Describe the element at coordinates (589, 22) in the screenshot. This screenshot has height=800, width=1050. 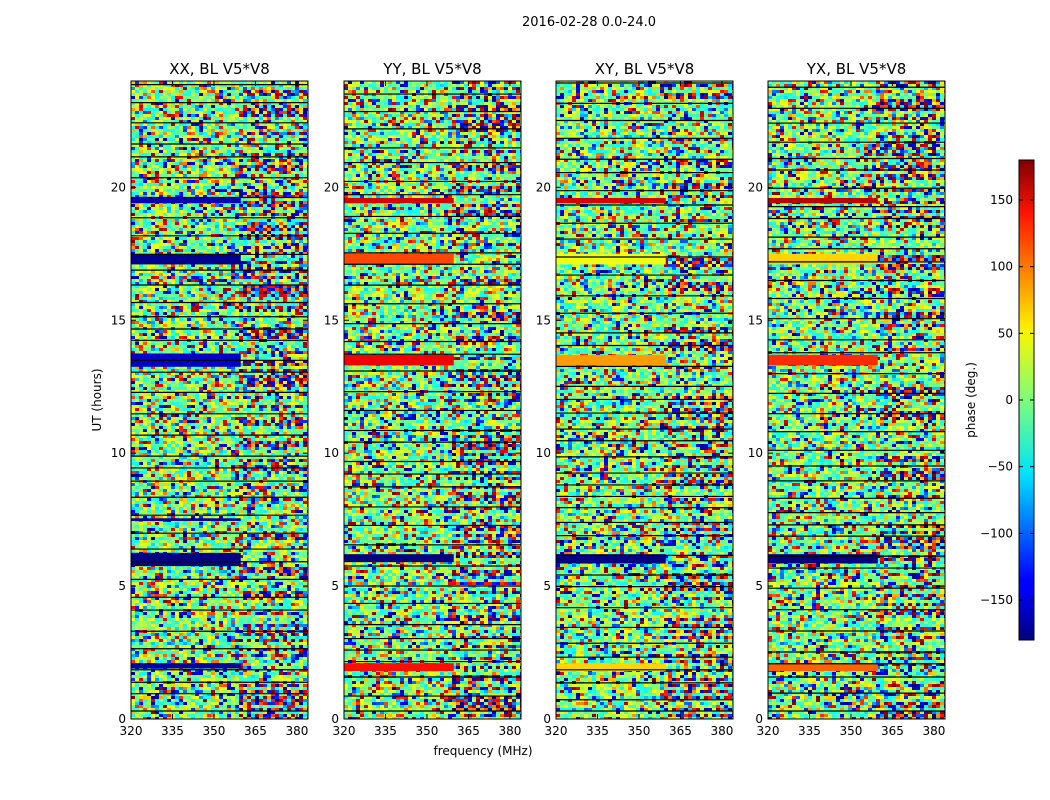
I see `figure-suptitle: 2016-02-28 0.0-24.0` at that location.